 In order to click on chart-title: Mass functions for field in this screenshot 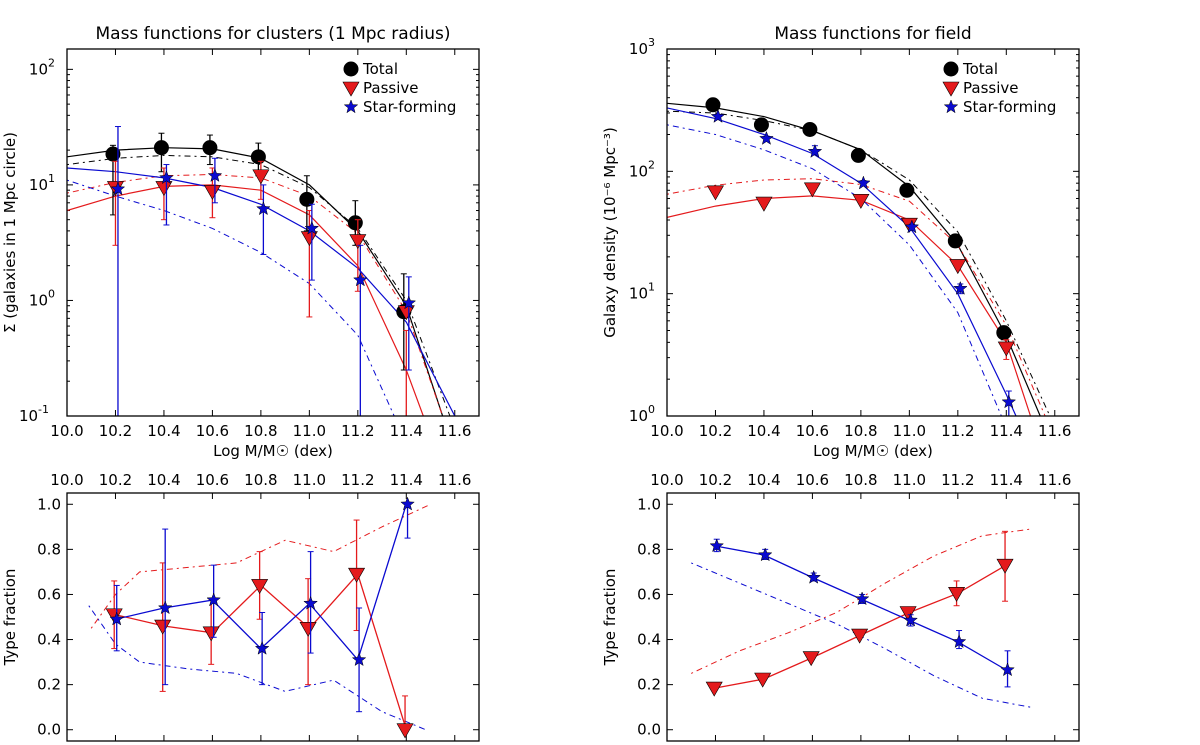, I will do `click(872, 34)`.